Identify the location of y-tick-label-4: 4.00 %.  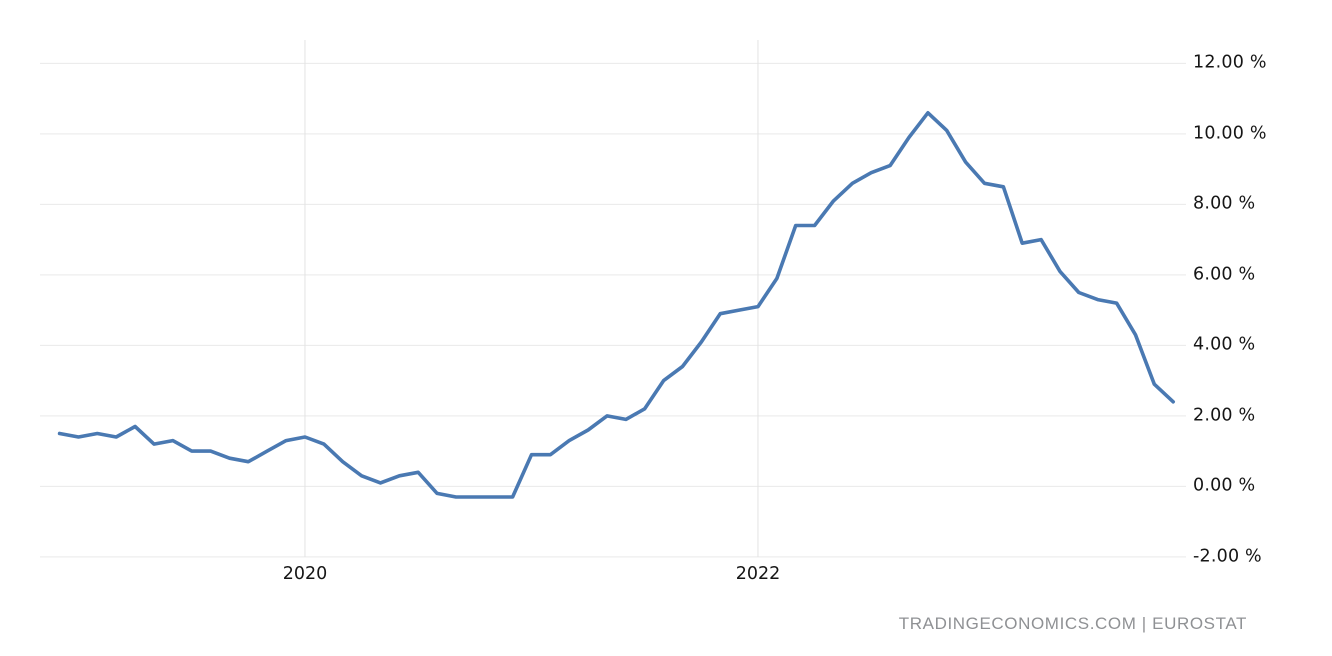
(1224, 344).